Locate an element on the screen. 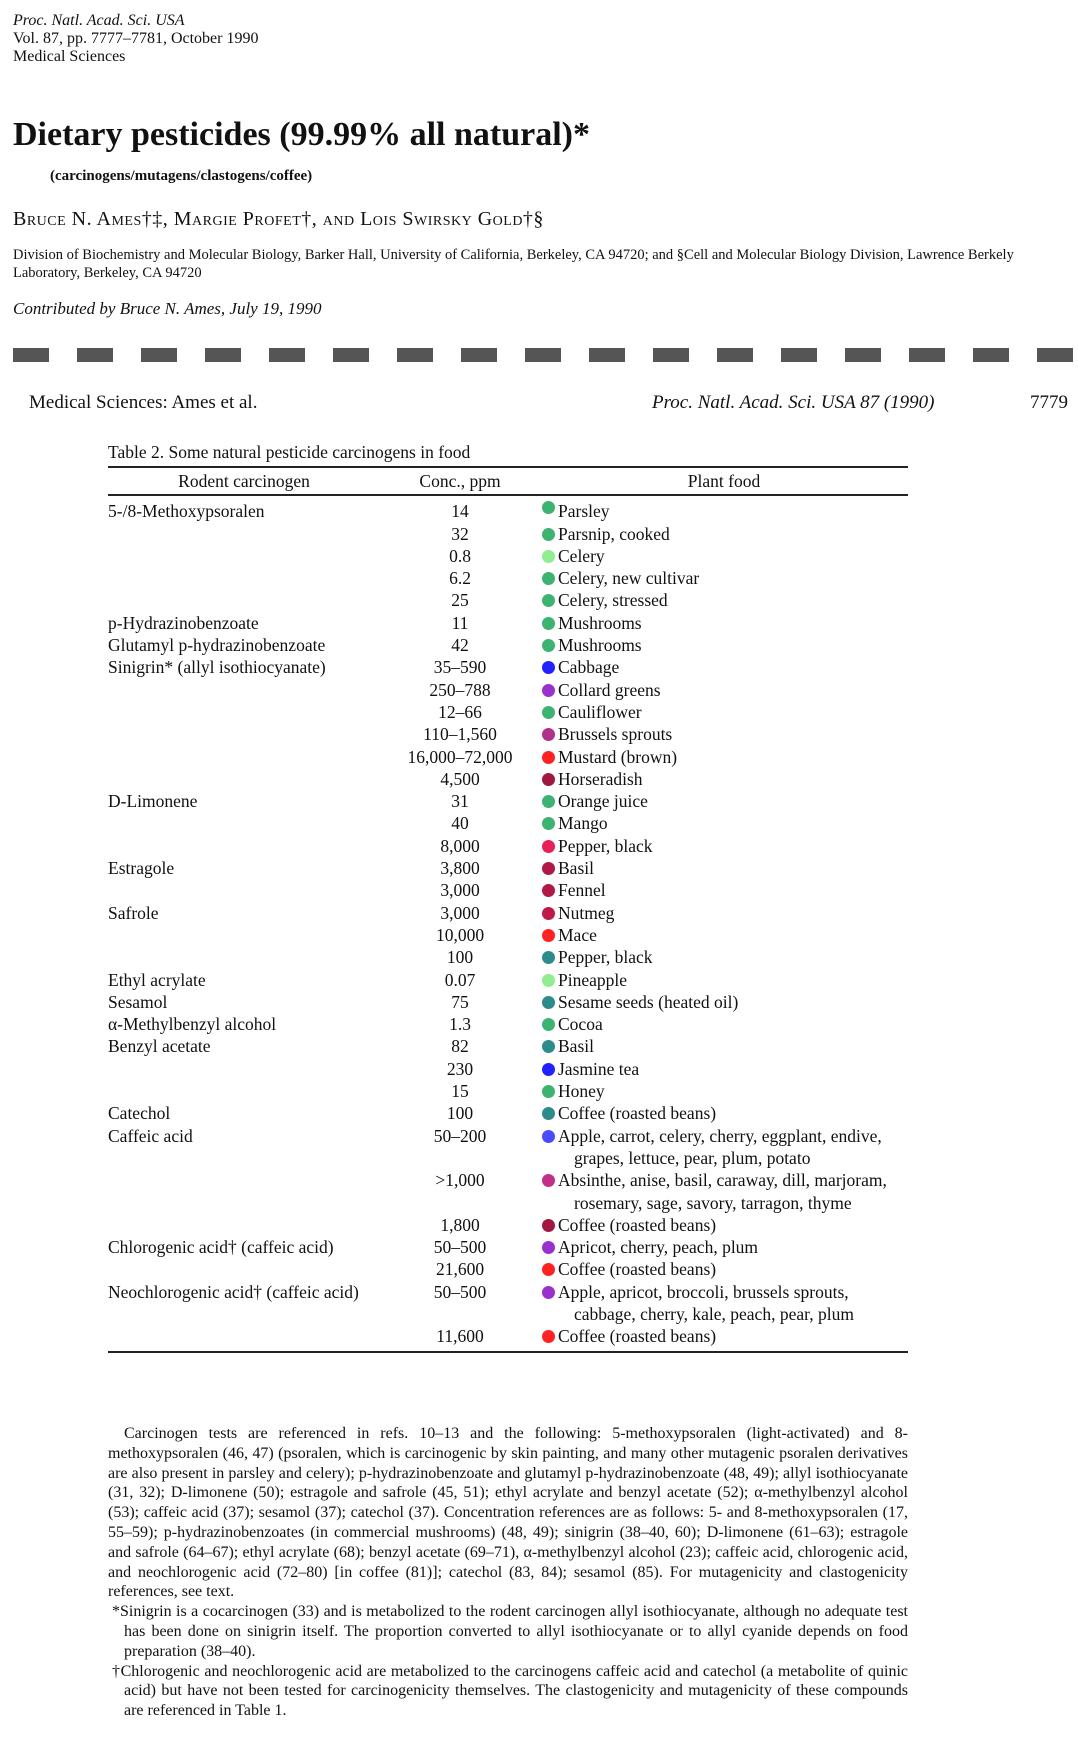 The width and height of the screenshot is (1078, 1753). concentration: 50–200 is located at coordinates (460, 1135).